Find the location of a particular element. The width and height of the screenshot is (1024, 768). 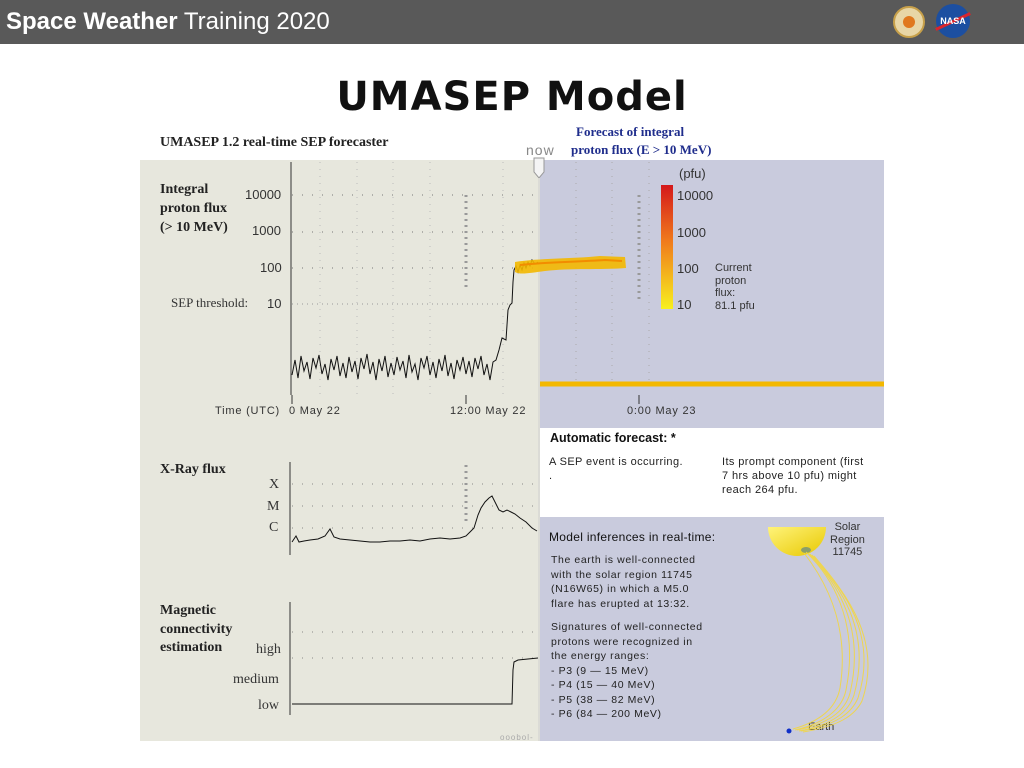

mag-level-low: low is located at coordinates (268, 705).